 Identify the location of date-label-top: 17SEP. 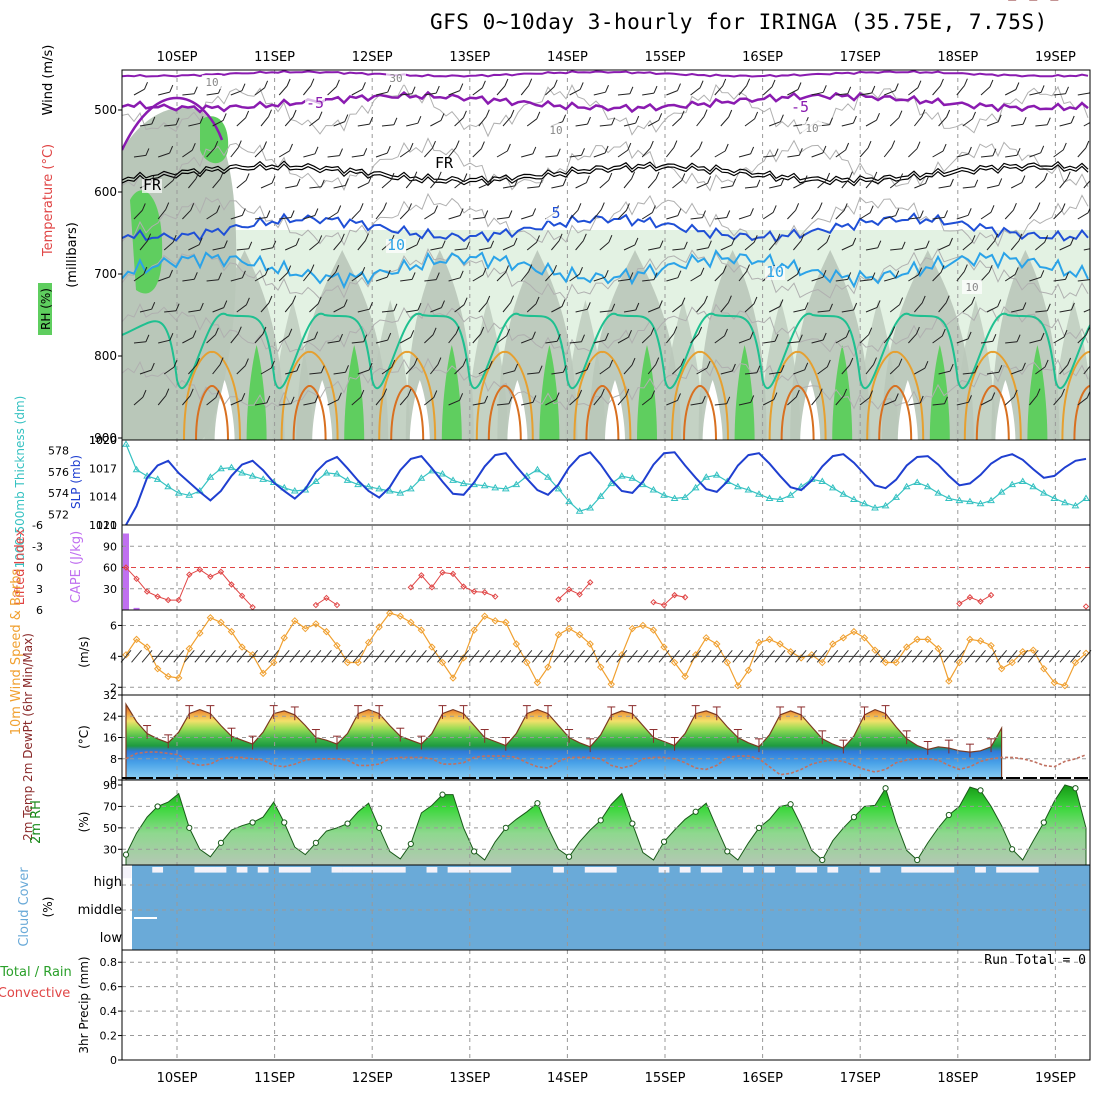
(860, 57).